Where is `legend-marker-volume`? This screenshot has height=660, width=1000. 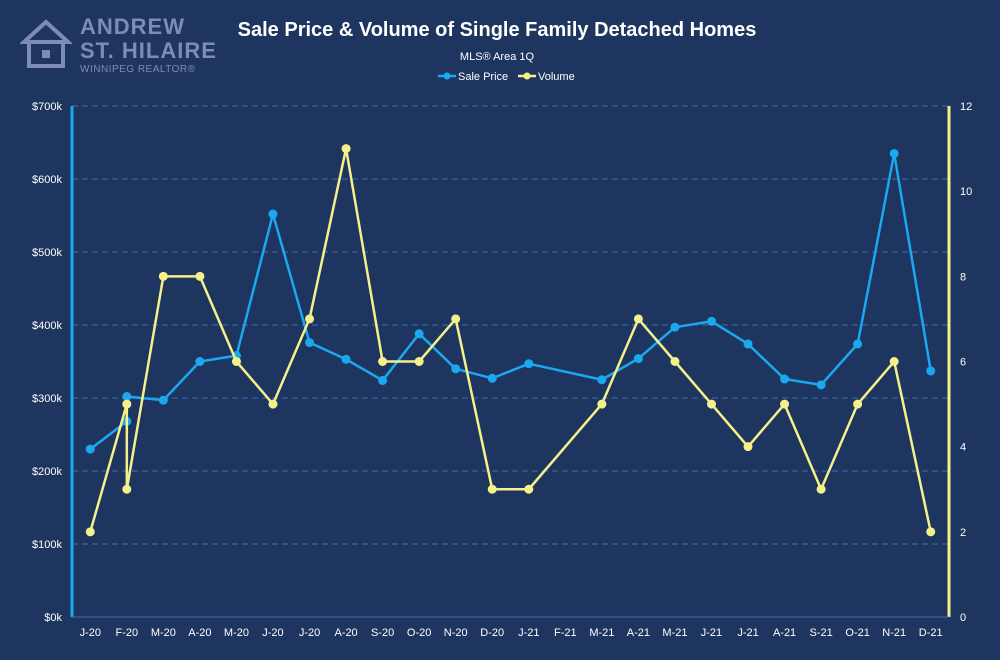
legend-marker-volume is located at coordinates (527, 76).